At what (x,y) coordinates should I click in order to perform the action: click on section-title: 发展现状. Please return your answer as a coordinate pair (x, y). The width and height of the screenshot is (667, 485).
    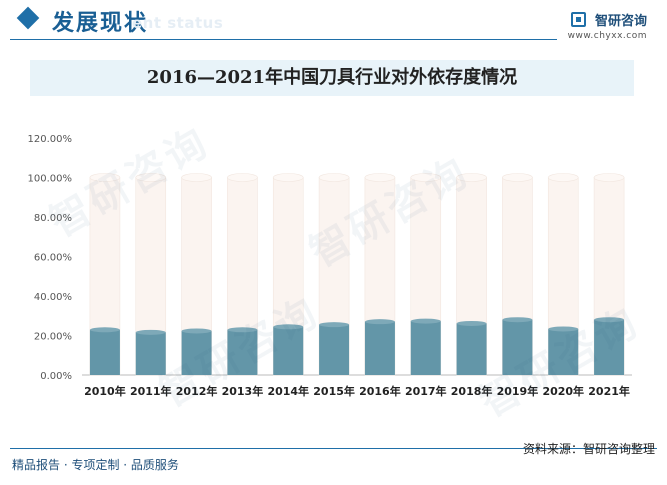
    Looking at the image, I should click on (100, 23).